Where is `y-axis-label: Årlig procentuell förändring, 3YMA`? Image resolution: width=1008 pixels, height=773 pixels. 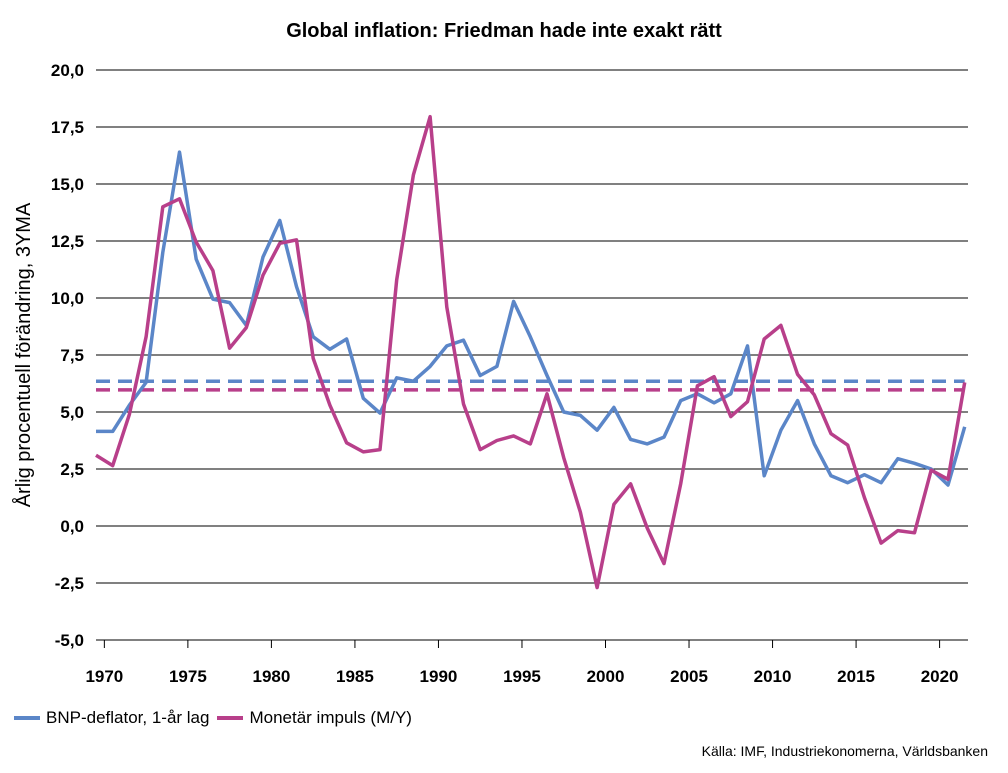 y-axis-label: Årlig procentuell förändring, 3YMA is located at coordinates (23, 354).